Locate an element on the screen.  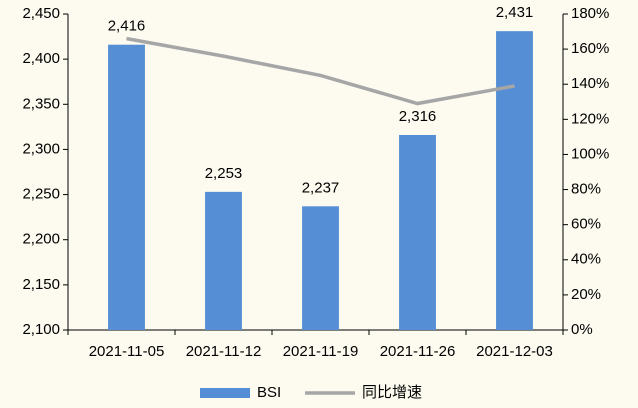
x-tick-label: 2021-12-03 is located at coordinates (514, 351).